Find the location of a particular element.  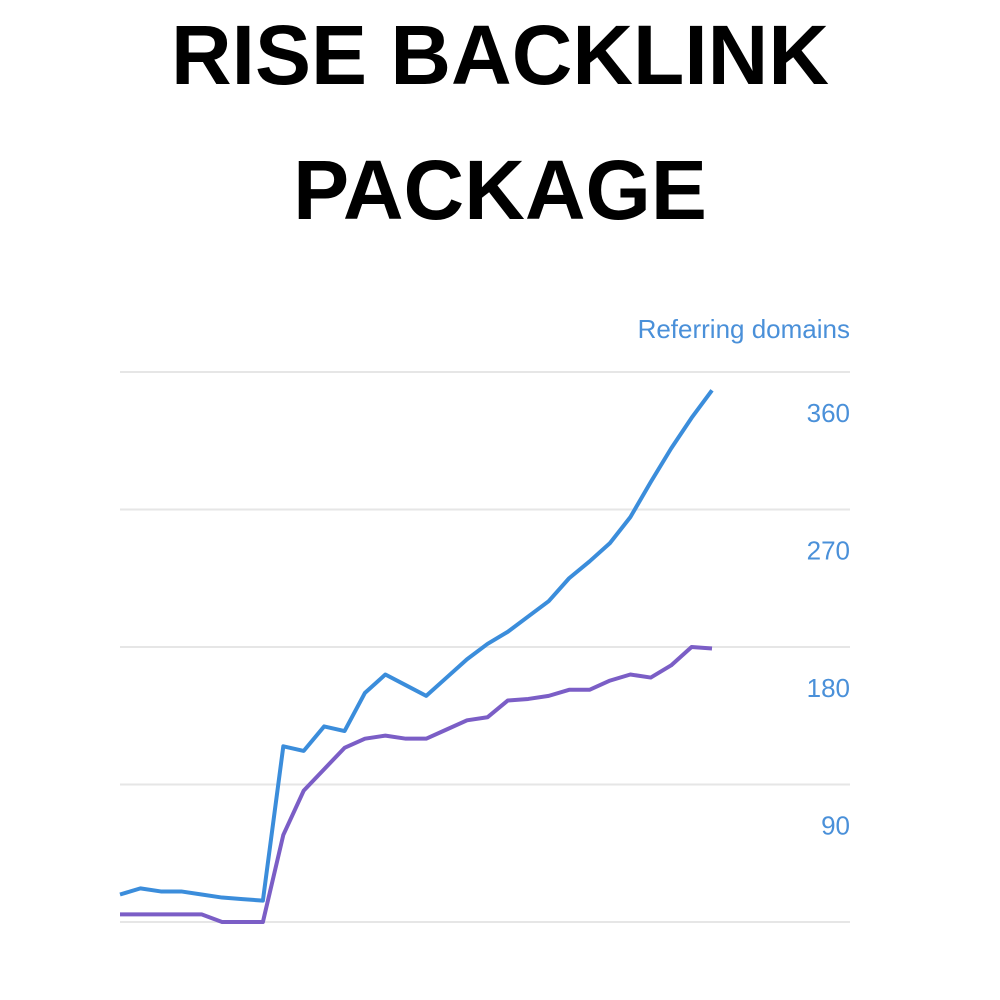

y-tick-label: 180 is located at coordinates (828, 688).